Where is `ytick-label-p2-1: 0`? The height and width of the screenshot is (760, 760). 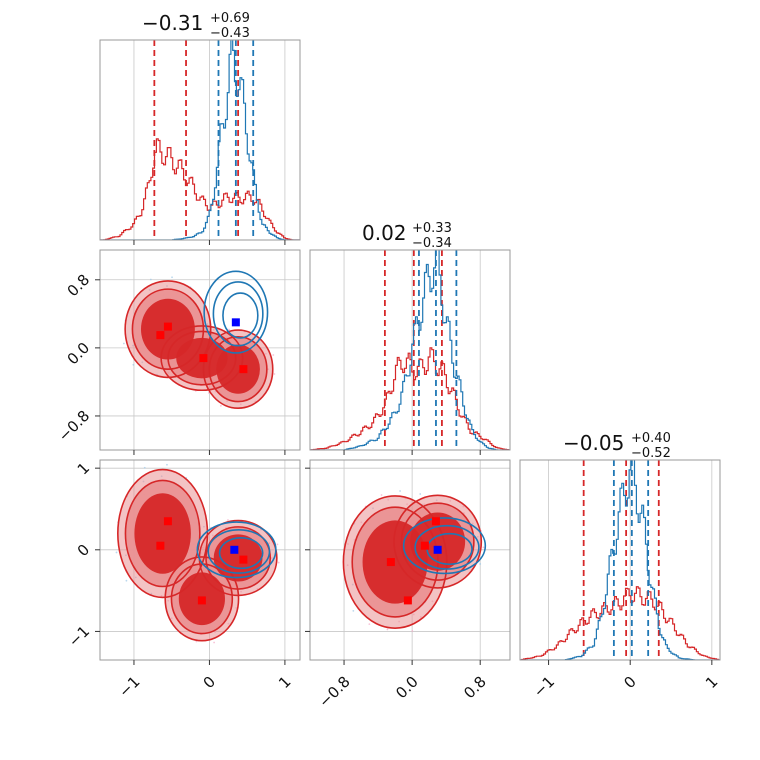
ytick-label-p2-1: 0 is located at coordinates (83, 550).